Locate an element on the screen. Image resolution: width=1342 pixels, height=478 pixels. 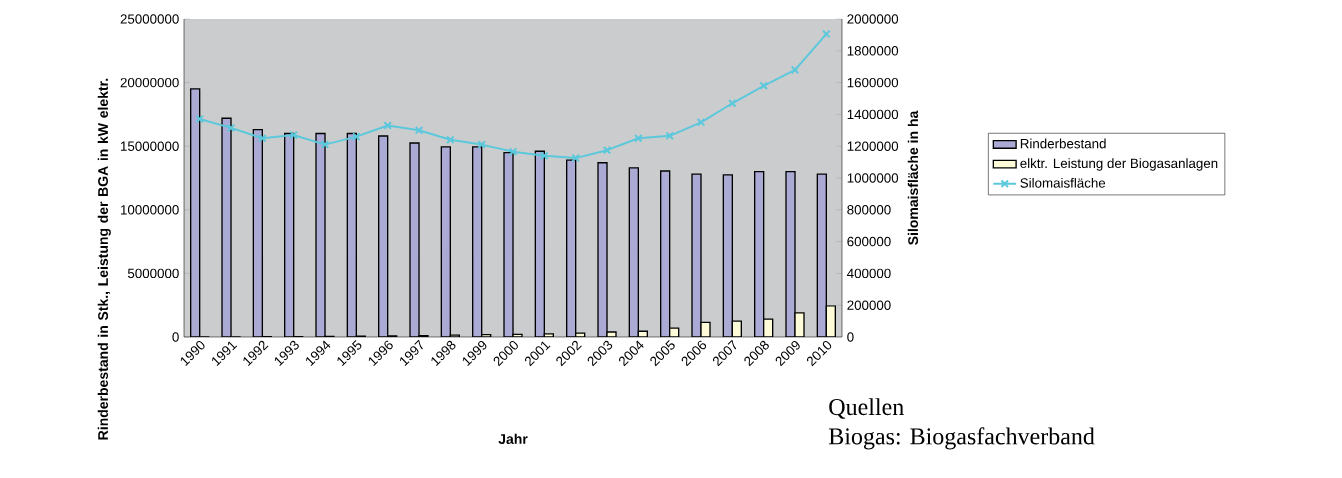
y2-tick-label: 1800000 is located at coordinates (873, 51).